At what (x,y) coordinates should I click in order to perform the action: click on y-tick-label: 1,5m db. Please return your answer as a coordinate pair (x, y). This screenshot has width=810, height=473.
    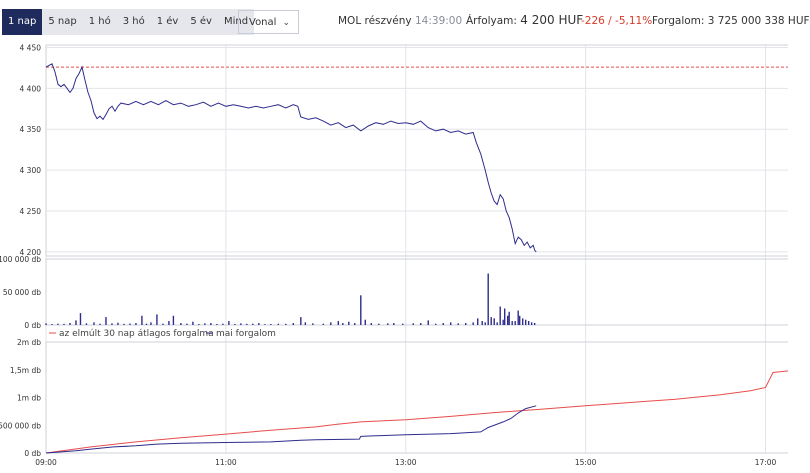
    Looking at the image, I should click on (25, 370).